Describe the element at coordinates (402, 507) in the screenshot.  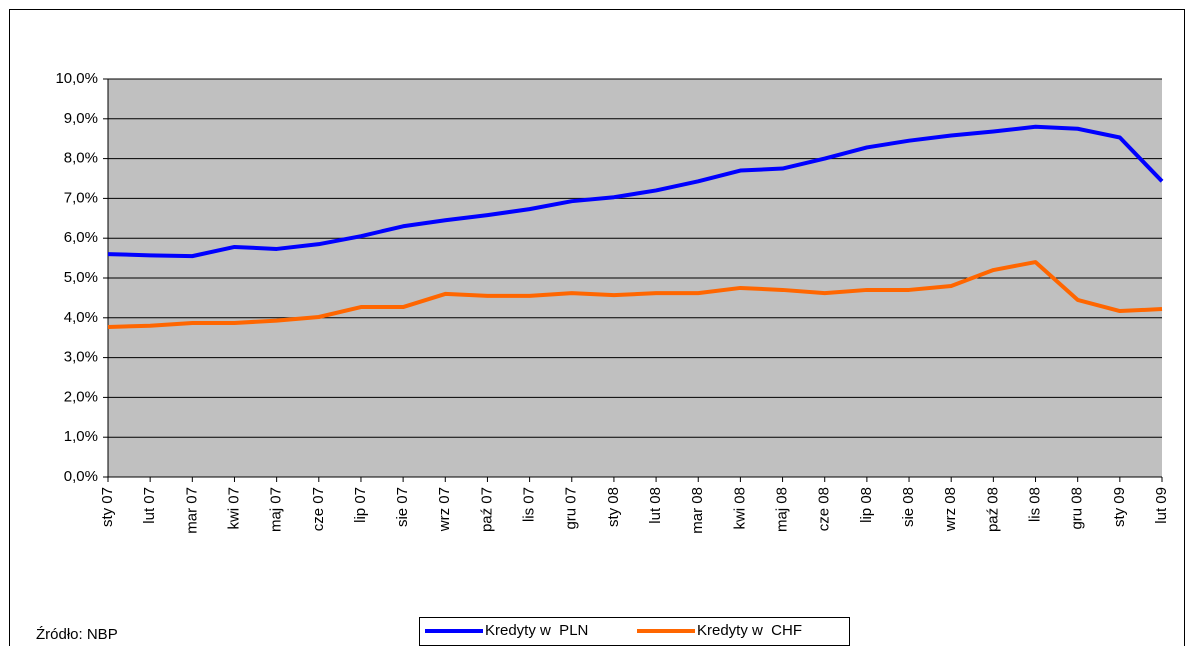
I see `x-tick-label: sie 07` at that location.